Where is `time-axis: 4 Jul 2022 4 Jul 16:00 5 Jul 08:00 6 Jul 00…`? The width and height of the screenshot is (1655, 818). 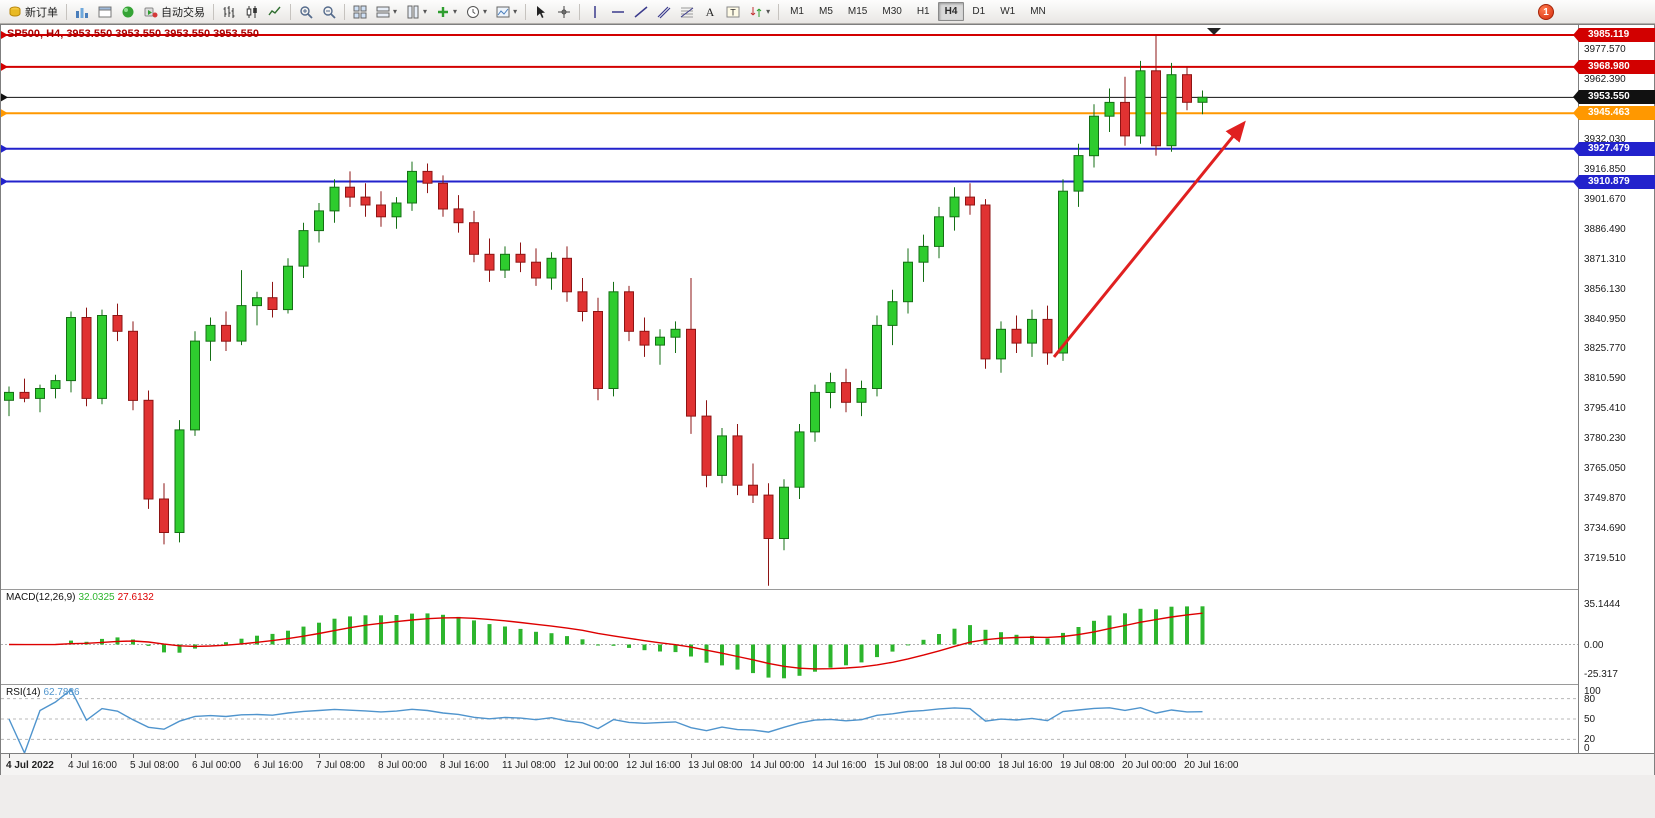 time-axis: 4 Jul 2022 4 Jul 16:00 5 Jul 08:00 6 Jul 00… is located at coordinates (827, 764).